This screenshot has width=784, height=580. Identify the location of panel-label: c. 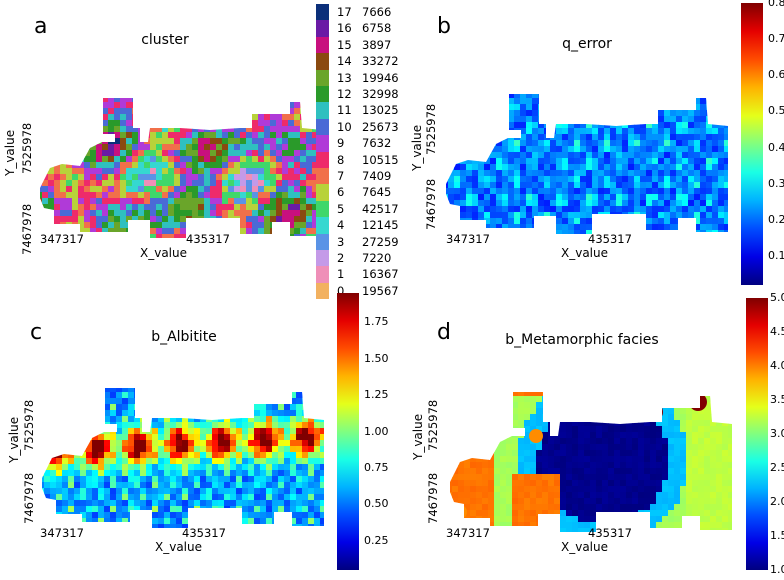
(36, 332).